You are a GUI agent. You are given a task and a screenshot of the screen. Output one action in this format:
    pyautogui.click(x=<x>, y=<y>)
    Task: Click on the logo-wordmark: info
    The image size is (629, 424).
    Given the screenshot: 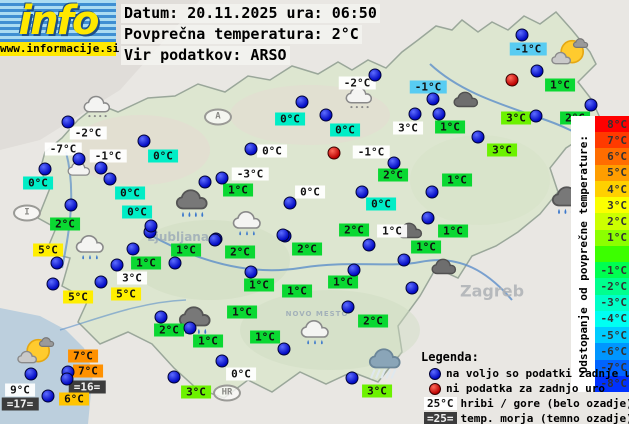 What is the action you would take?
    pyautogui.click(x=58, y=22)
    